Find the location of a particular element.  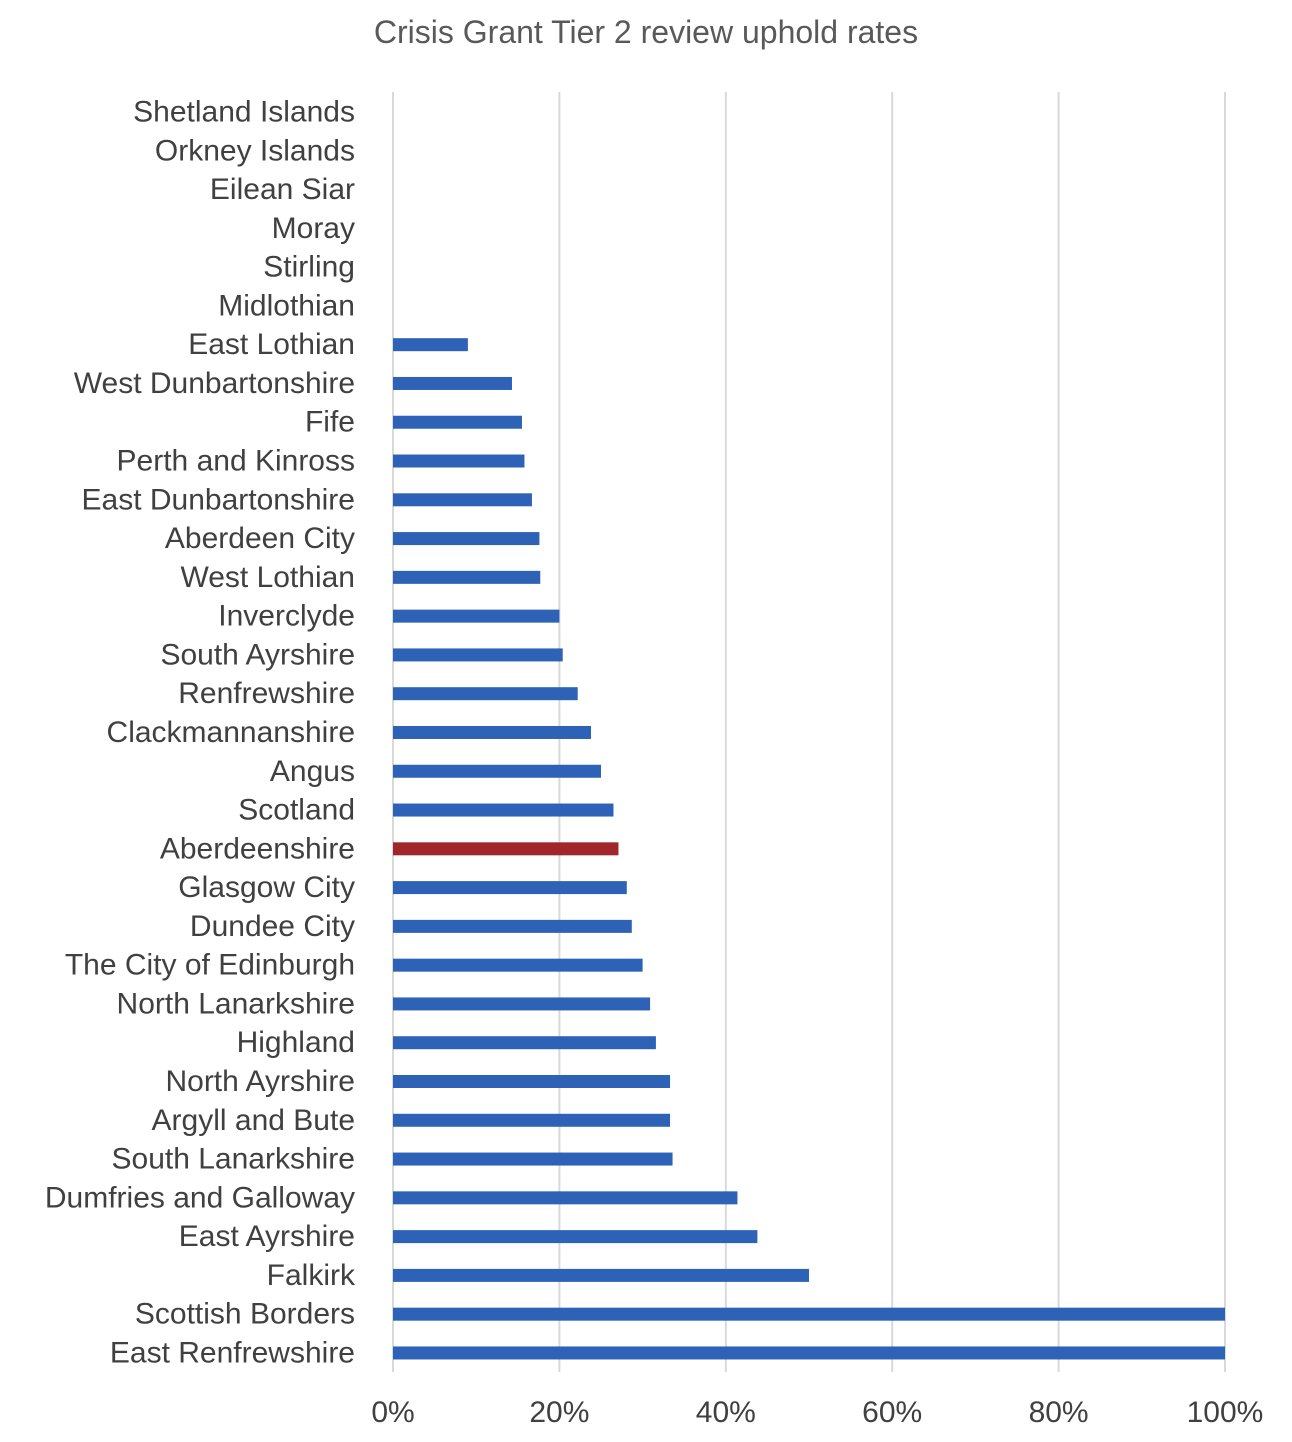

category-label: East Lothian is located at coordinates (271, 344).